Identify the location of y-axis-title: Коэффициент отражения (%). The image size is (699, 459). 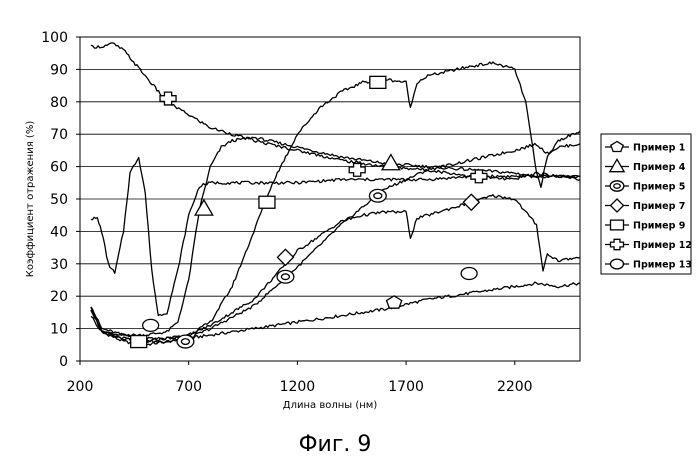
(30, 199).